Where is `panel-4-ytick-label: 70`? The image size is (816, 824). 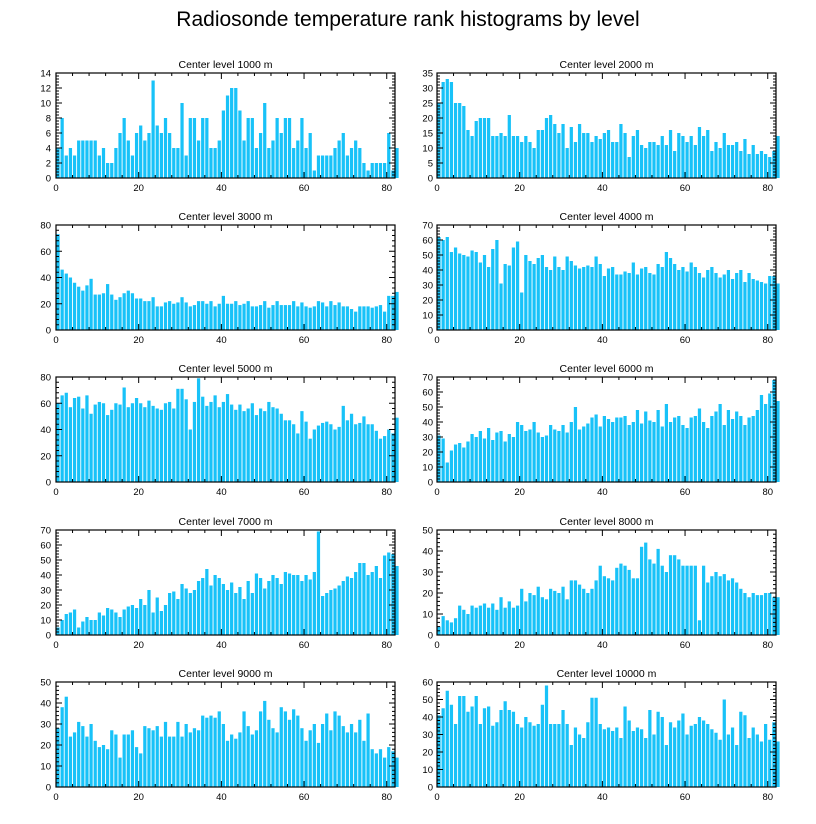
panel-4-ytick-label: 70 is located at coordinates (427, 226).